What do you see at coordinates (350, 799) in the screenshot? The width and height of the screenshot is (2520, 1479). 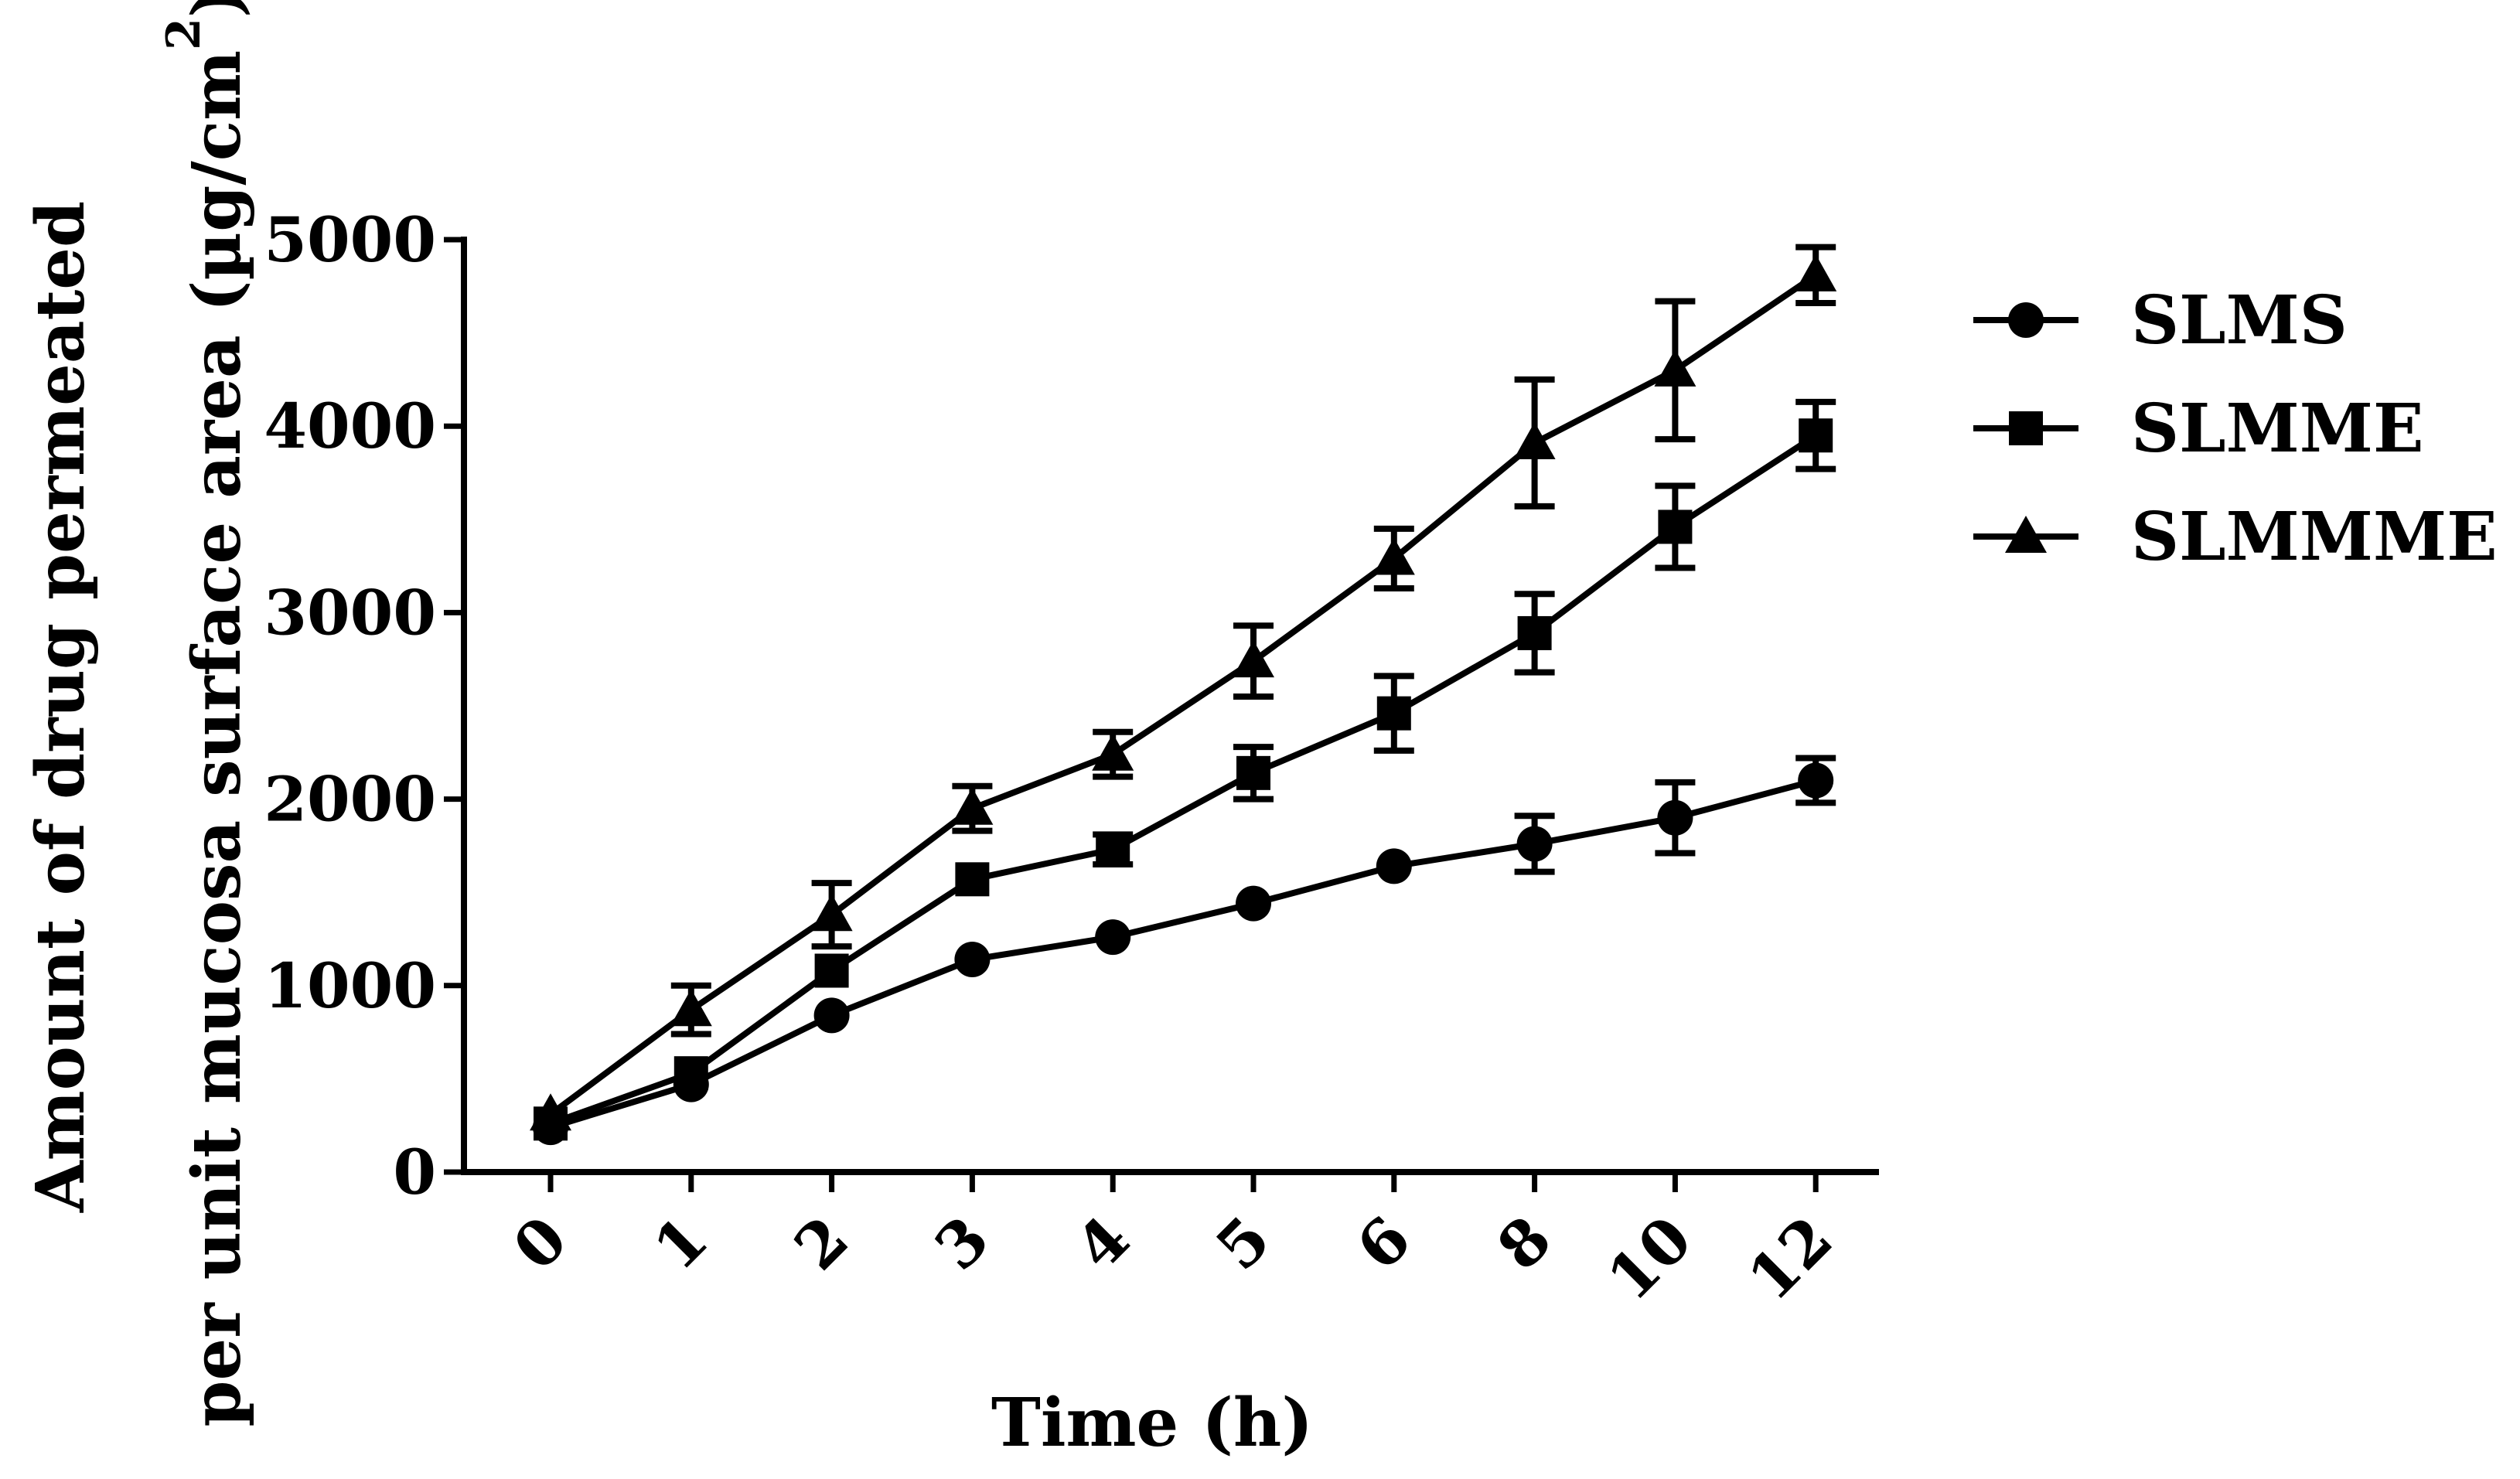 I see `y-tick-label: 2000` at bounding box center [350, 799].